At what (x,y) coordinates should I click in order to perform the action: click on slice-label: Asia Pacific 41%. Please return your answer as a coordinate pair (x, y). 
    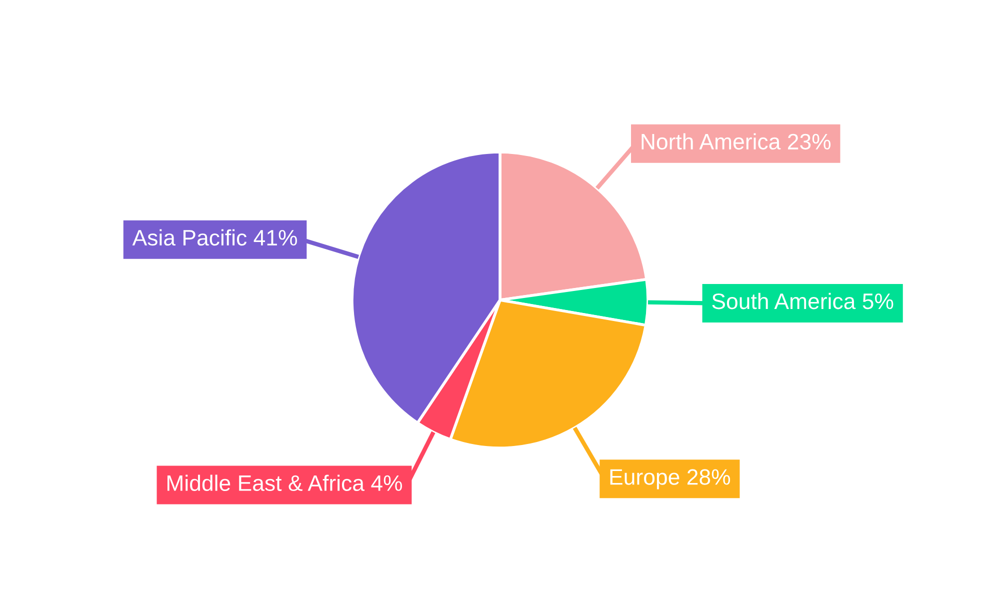
    Looking at the image, I should click on (214, 237).